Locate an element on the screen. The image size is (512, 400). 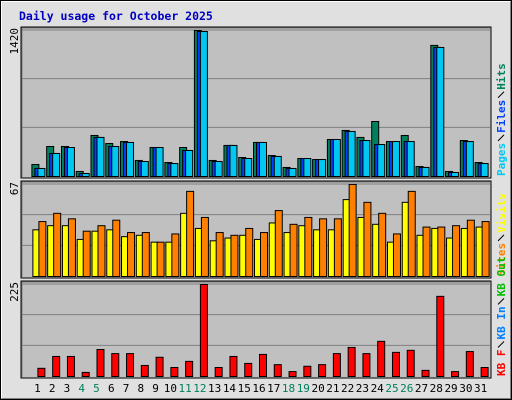
legend-entry: Files is located at coordinates (501, 116).